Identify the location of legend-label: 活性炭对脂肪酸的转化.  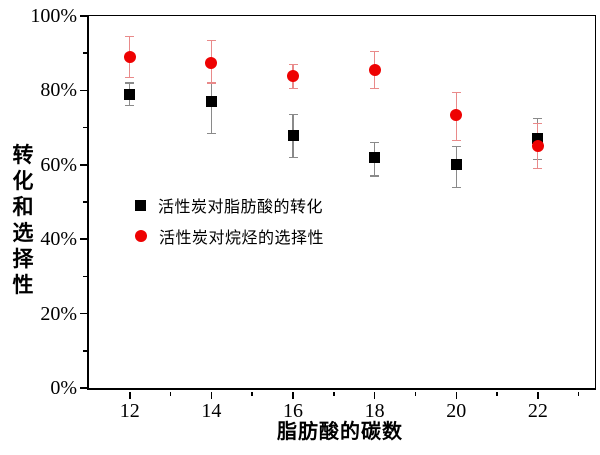
(241, 207).